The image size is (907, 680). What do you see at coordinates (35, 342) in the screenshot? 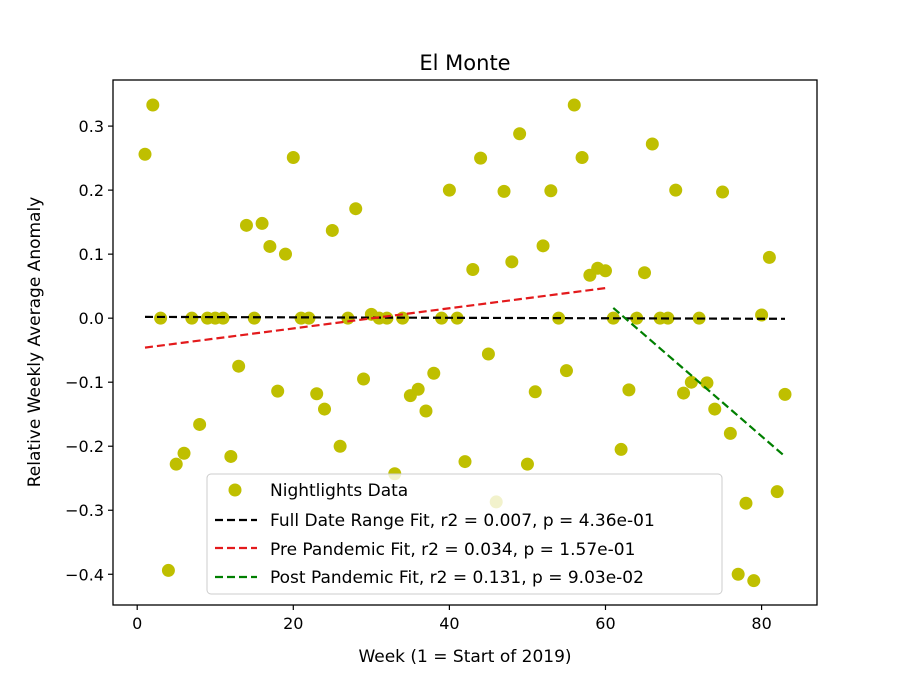
I see `y-axis-label: Relative Weekly Average Anomaly` at bounding box center [35, 342].